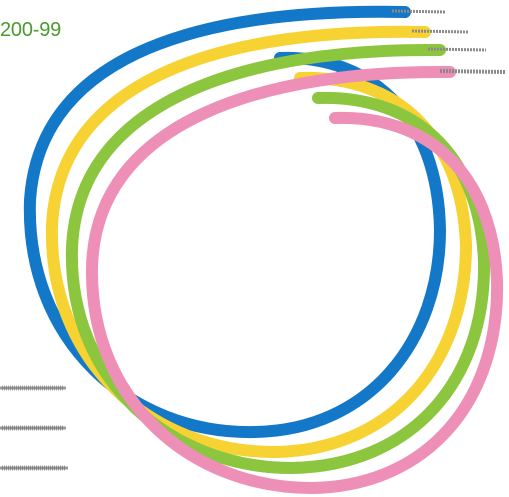 This screenshot has height=497, width=509. I want to click on product-code-label: 200-99, so click(31, 30).